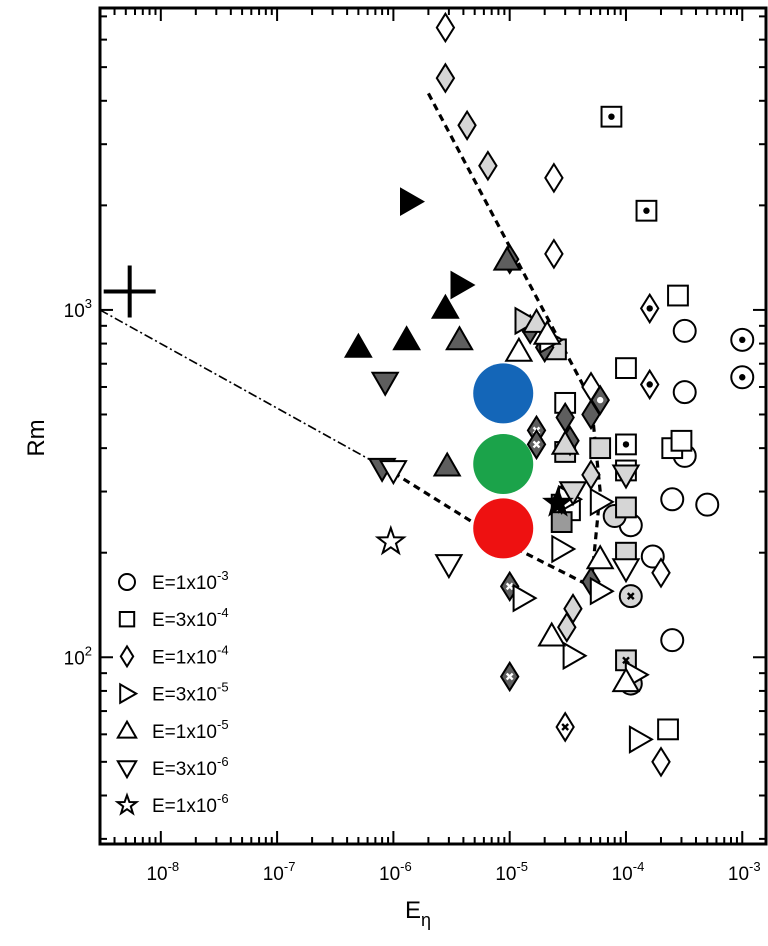  I want to click on star-point, so click(557, 501).